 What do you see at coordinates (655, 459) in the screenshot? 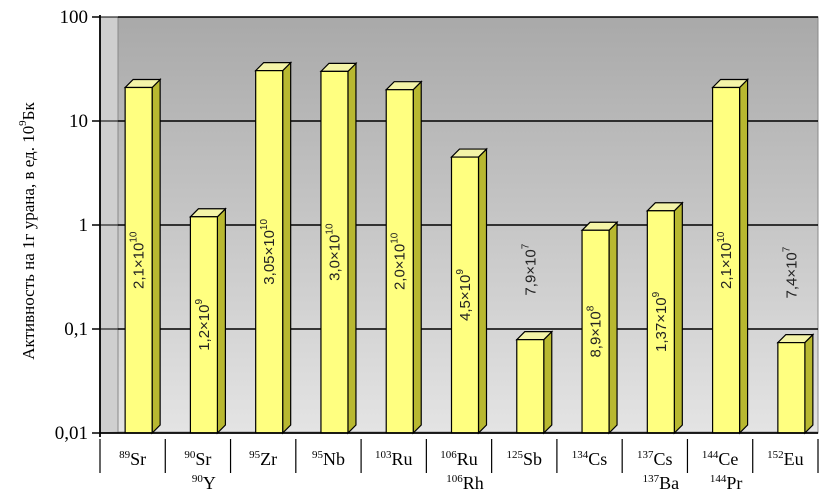
I see `x-tick-label: 137Cs` at bounding box center [655, 459].